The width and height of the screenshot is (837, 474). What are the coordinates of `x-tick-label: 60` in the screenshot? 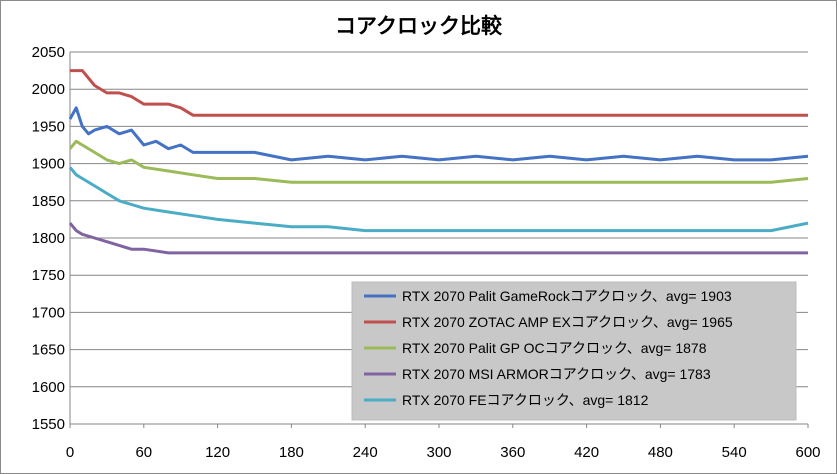 It's located at (143, 452).